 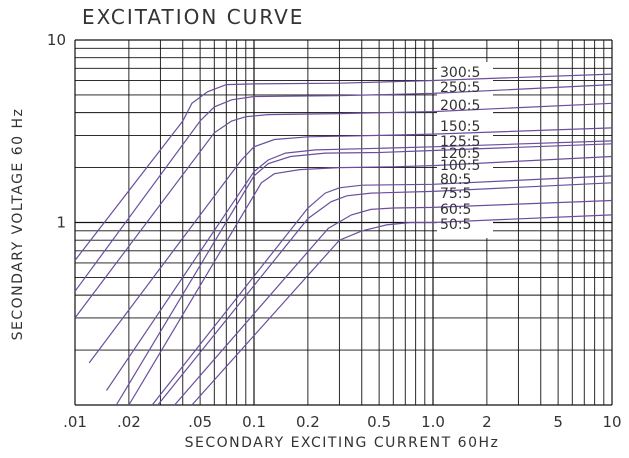 What do you see at coordinates (308, 422) in the screenshot?
I see `x-tick-label: 0.2` at bounding box center [308, 422].